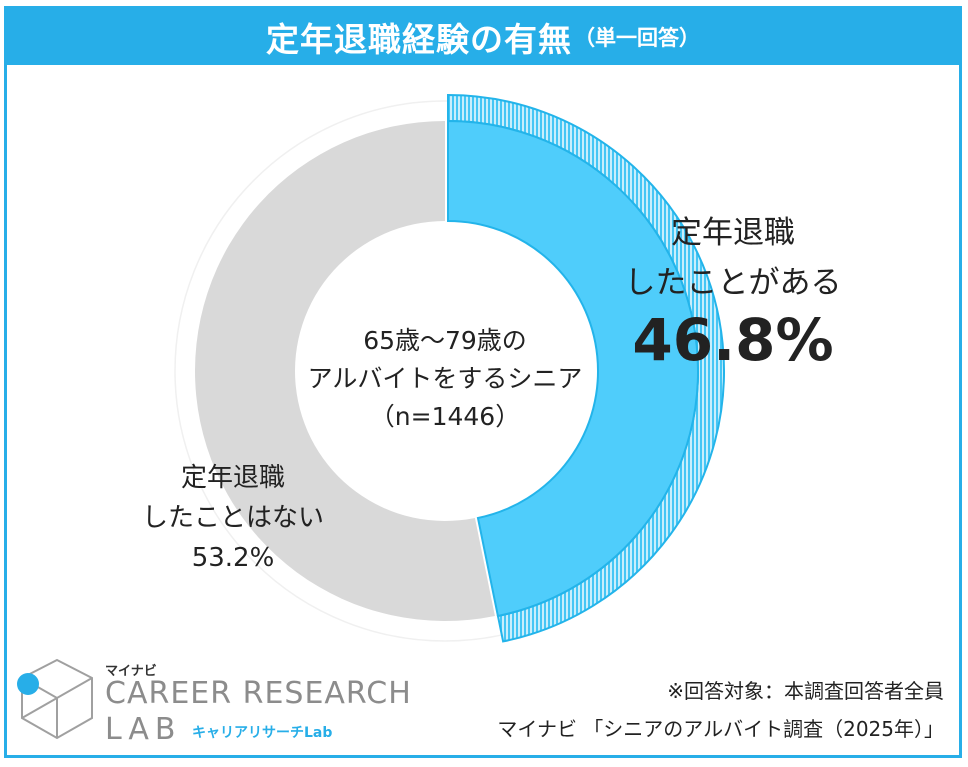  Describe the element at coordinates (143, 729) in the screenshot. I see `logo-line2: LAB` at that location.